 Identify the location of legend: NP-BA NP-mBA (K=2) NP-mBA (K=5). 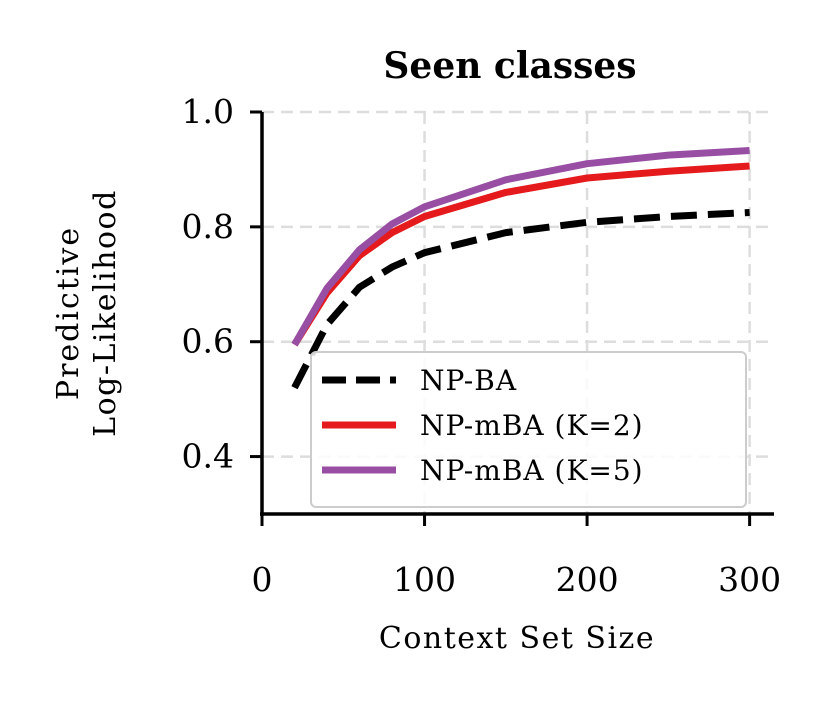
(528, 429).